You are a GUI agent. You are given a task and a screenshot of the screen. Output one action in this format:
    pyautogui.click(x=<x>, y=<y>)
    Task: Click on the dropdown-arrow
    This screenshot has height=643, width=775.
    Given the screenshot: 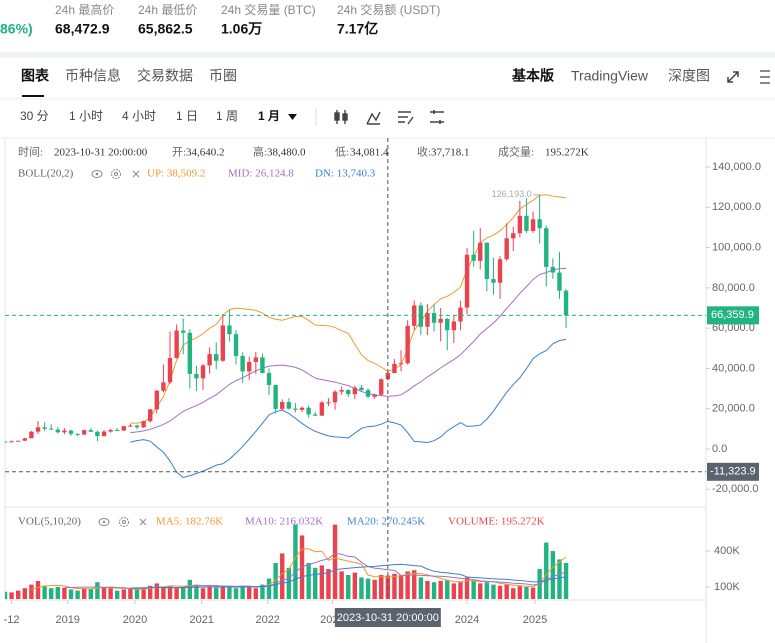 What is the action you would take?
    pyautogui.click(x=292, y=117)
    